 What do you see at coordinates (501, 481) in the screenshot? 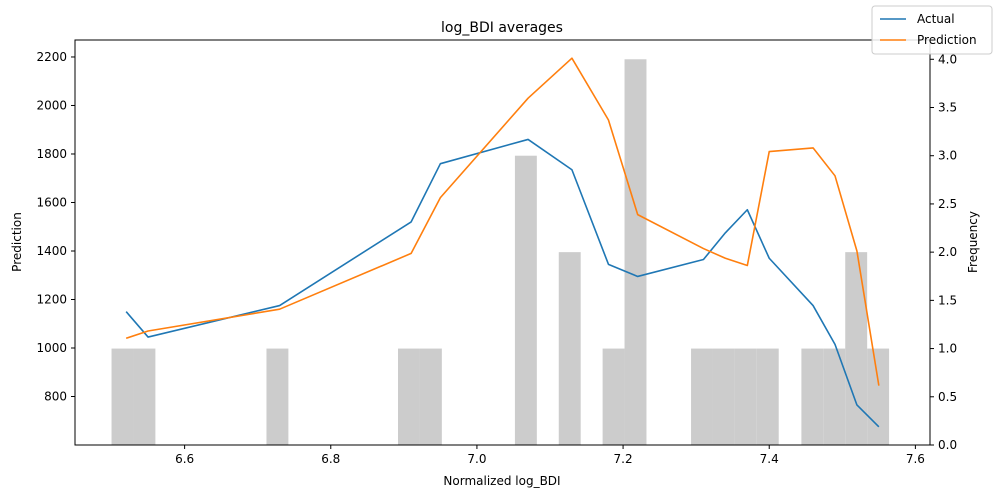
I see `x-axis-label: Normalized log_BDI` at bounding box center [501, 481].